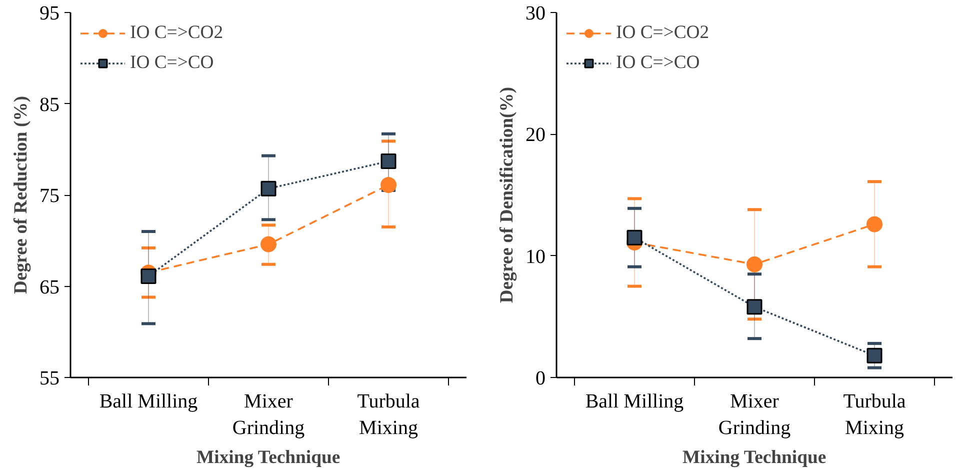 The height and width of the screenshot is (473, 976). What do you see at coordinates (21, 195) in the screenshot?
I see `y-axis-title: Degree of Reduction (%)` at bounding box center [21, 195].